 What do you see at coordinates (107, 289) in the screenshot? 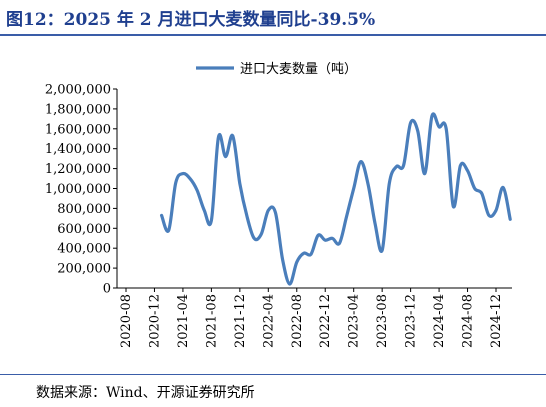
I see `y-tick-label: 0` at bounding box center [107, 289].